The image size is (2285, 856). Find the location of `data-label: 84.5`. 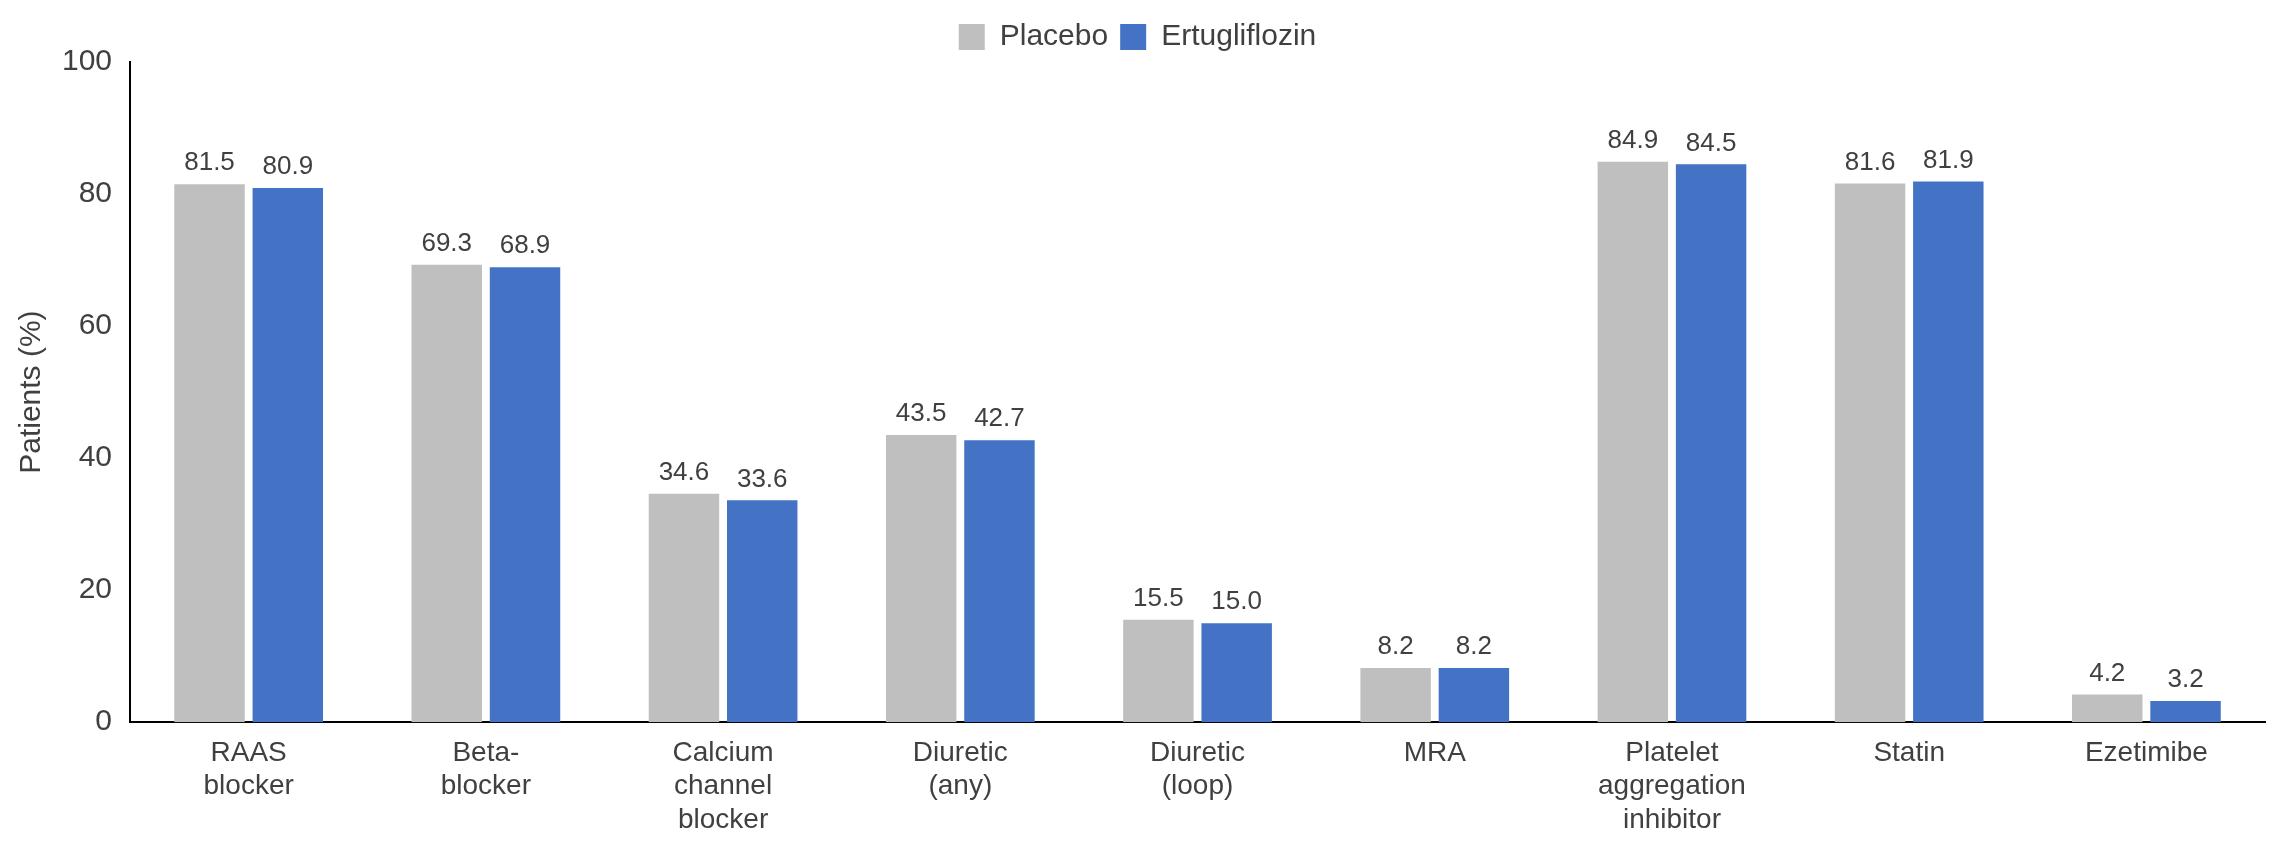

data-label: 84.5 is located at coordinates (1711, 141).